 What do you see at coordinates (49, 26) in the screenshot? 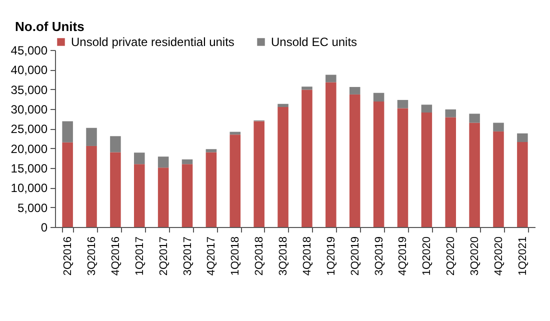
I see `chart-title: No.of Units` at bounding box center [49, 26].